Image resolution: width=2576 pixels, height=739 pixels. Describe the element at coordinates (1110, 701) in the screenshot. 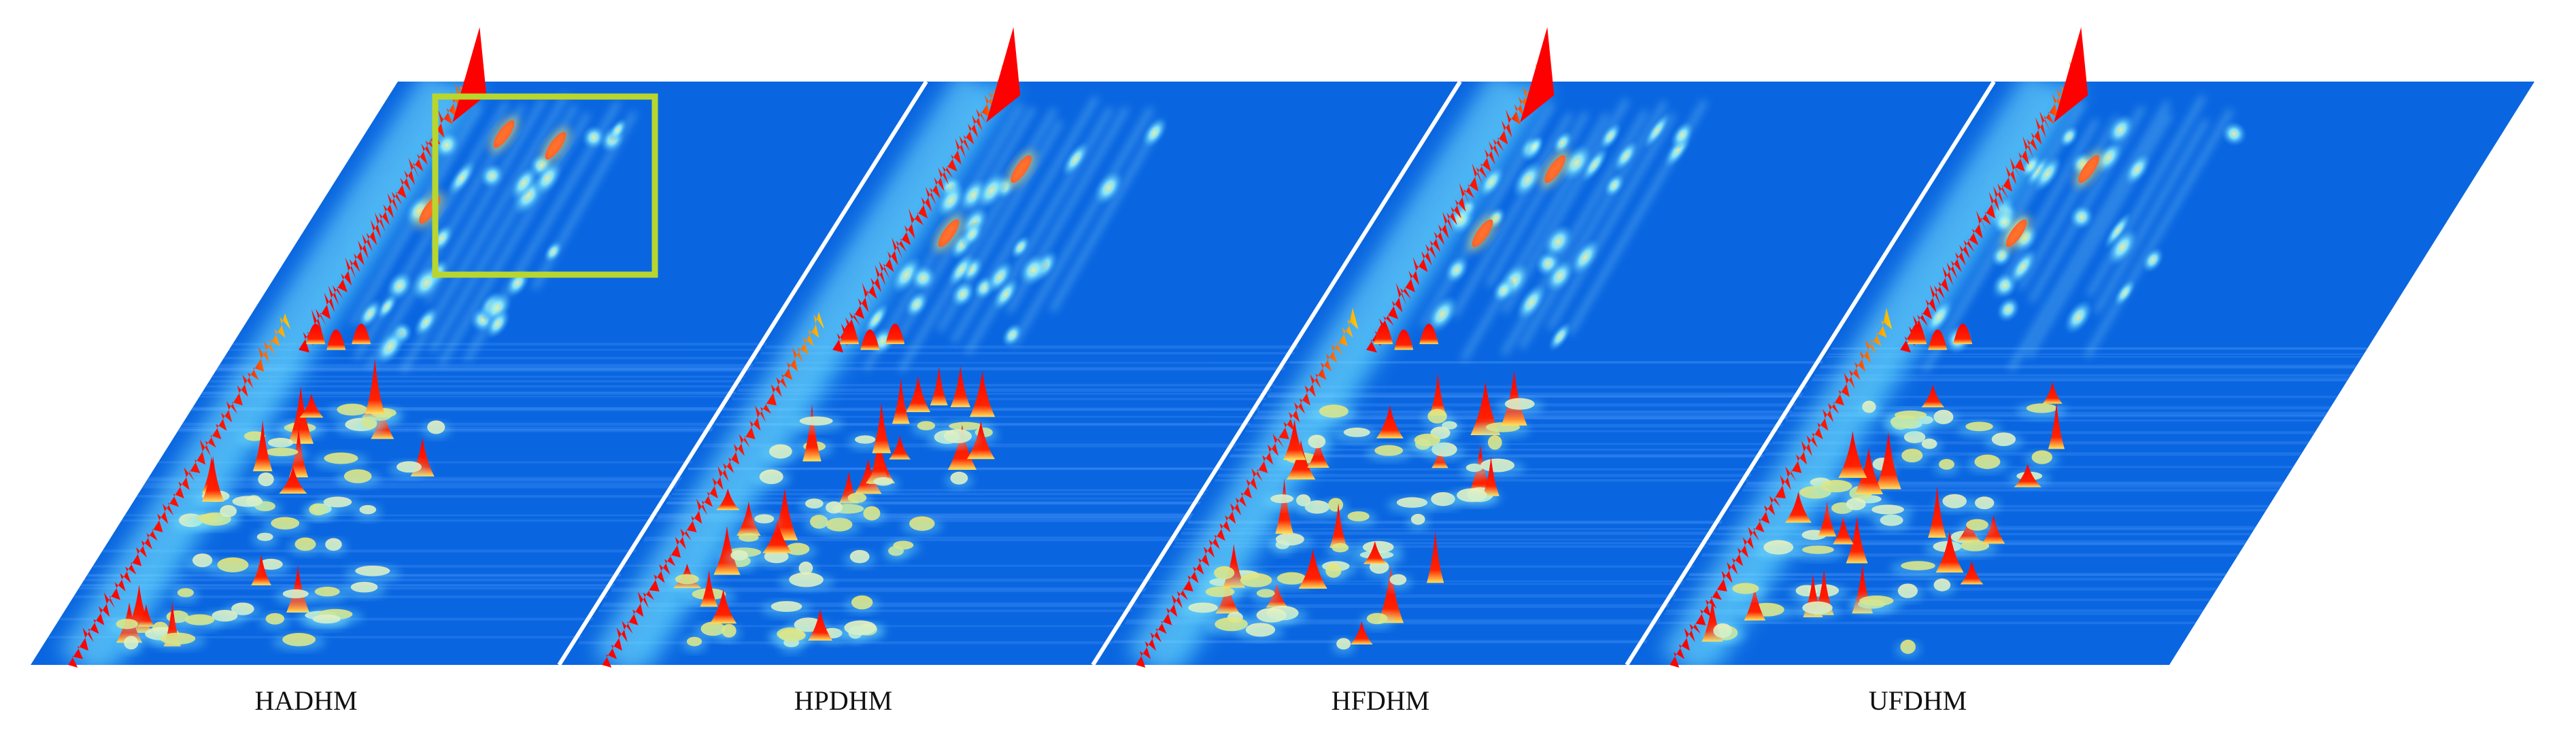

I see `panel-labels: HADHM HPDHM HFDHM UFDHM` at that location.